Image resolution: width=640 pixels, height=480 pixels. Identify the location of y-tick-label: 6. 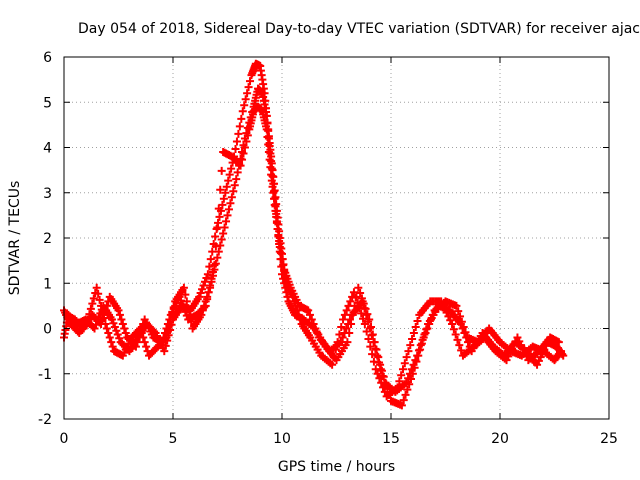
(47, 58).